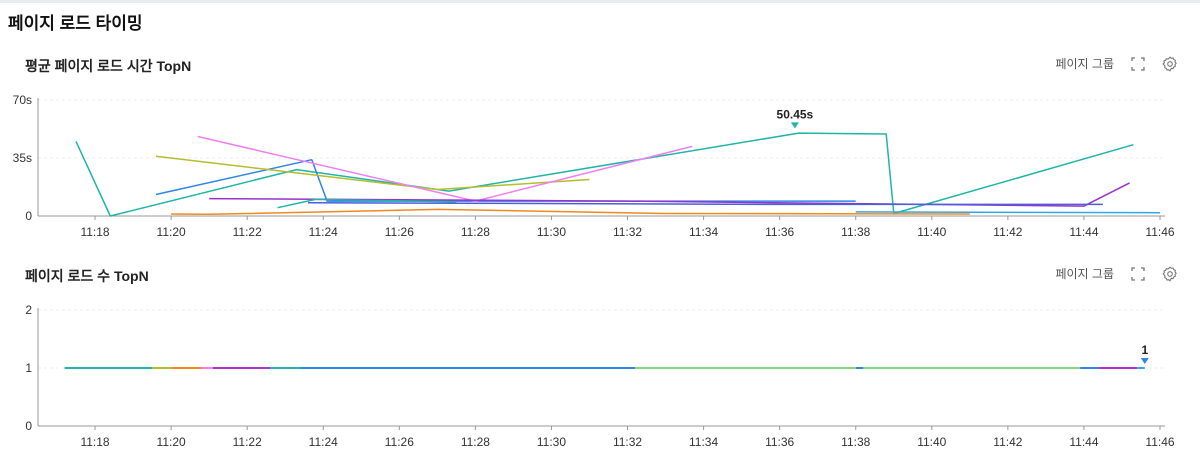 This screenshot has width=1200, height=455. What do you see at coordinates (108, 66) in the screenshot?
I see `panel-title-load-time: 평균 페이지 로드 시간 TopN` at bounding box center [108, 66].